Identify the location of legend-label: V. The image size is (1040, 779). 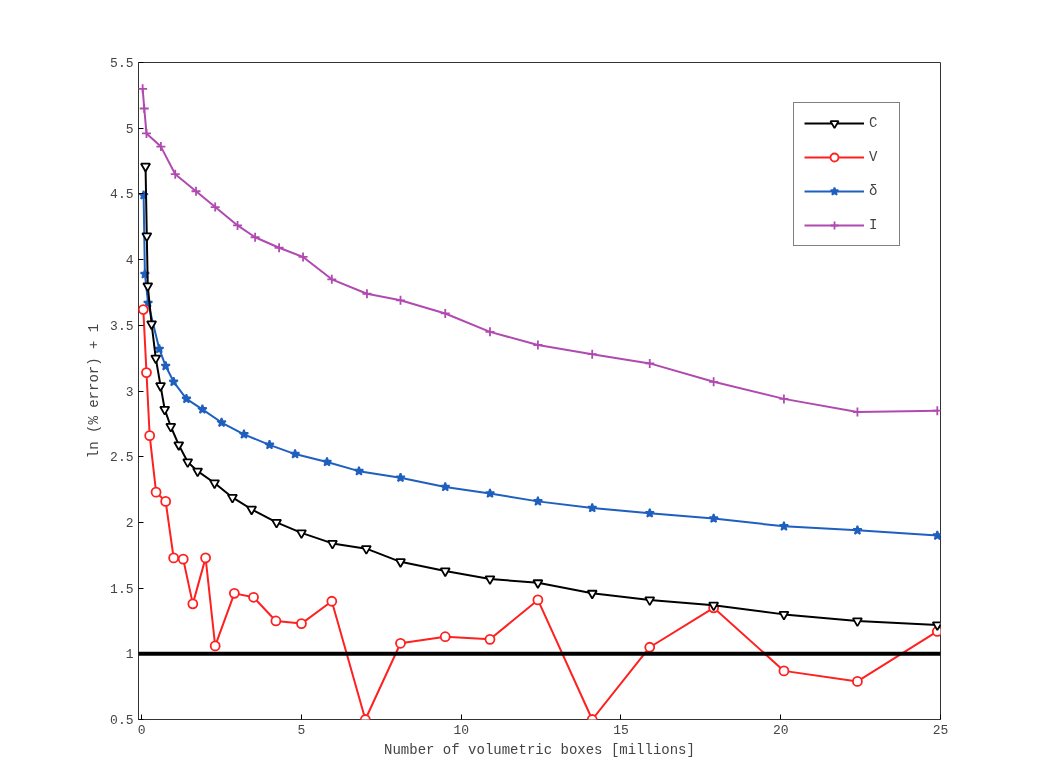
(874, 157).